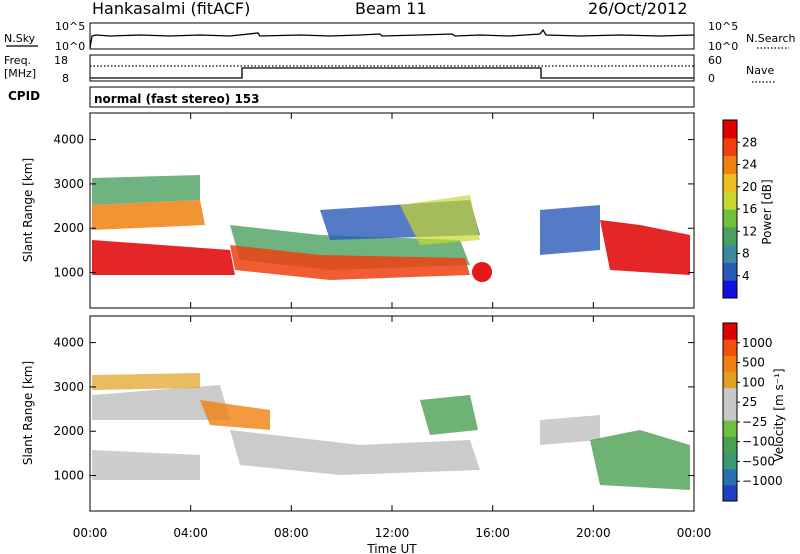  I want to click on nsky-tick-high-right: 10^5, so click(723, 26).